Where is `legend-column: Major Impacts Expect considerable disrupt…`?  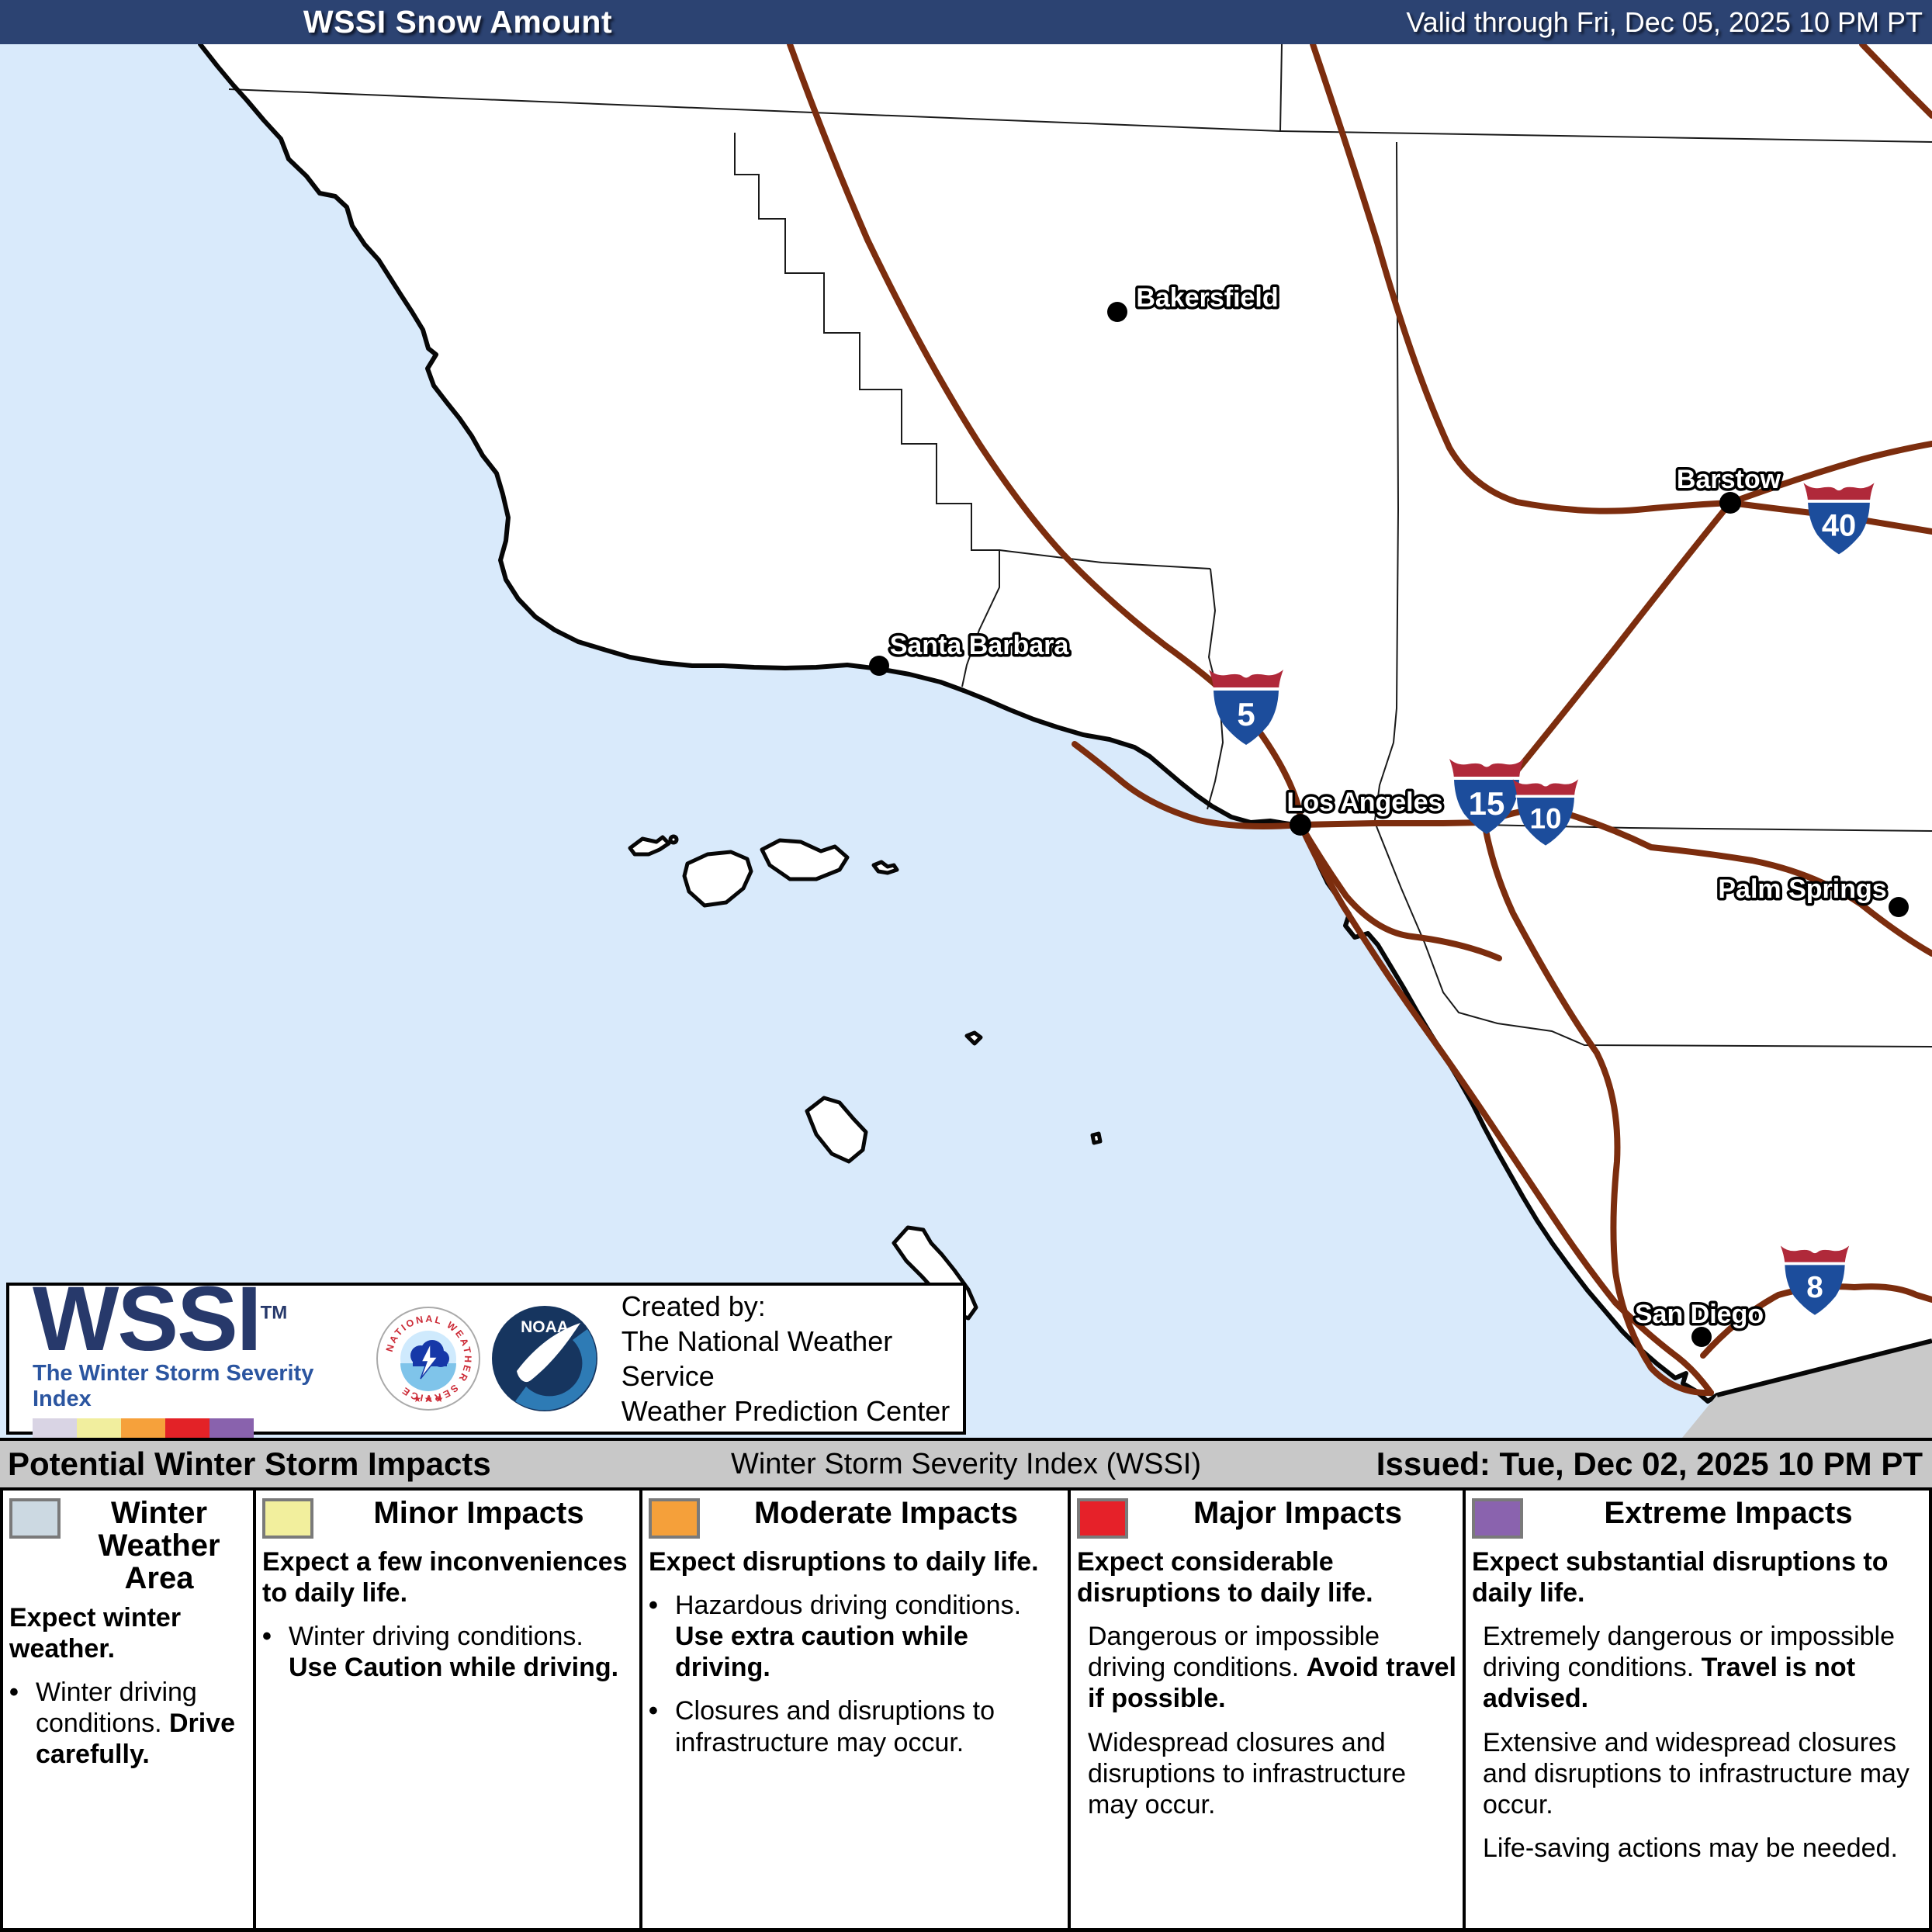
legend-column: Major Impacts Expect considerable disrupt… is located at coordinates (1268, 1709).